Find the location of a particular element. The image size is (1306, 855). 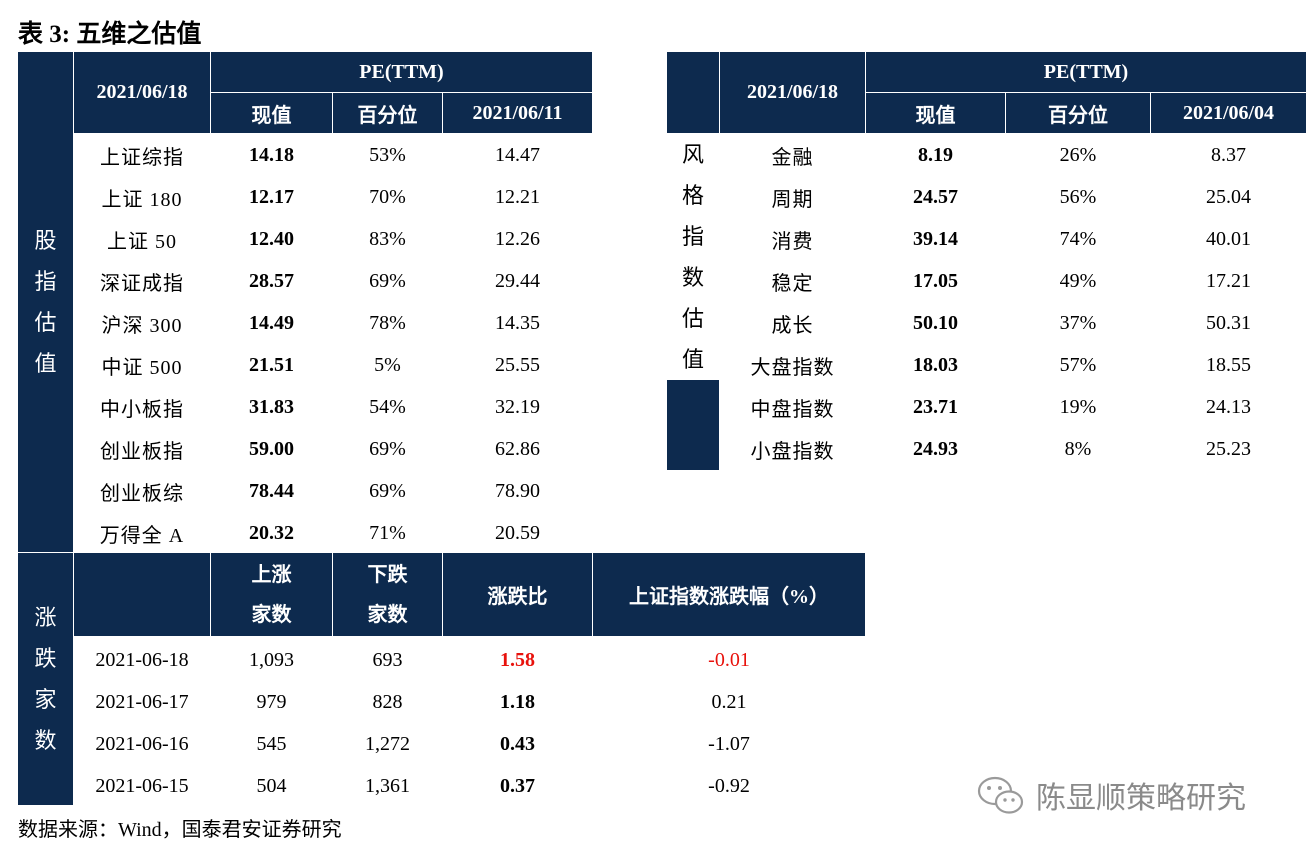

style-row-current: 8.19 is located at coordinates (935, 154).